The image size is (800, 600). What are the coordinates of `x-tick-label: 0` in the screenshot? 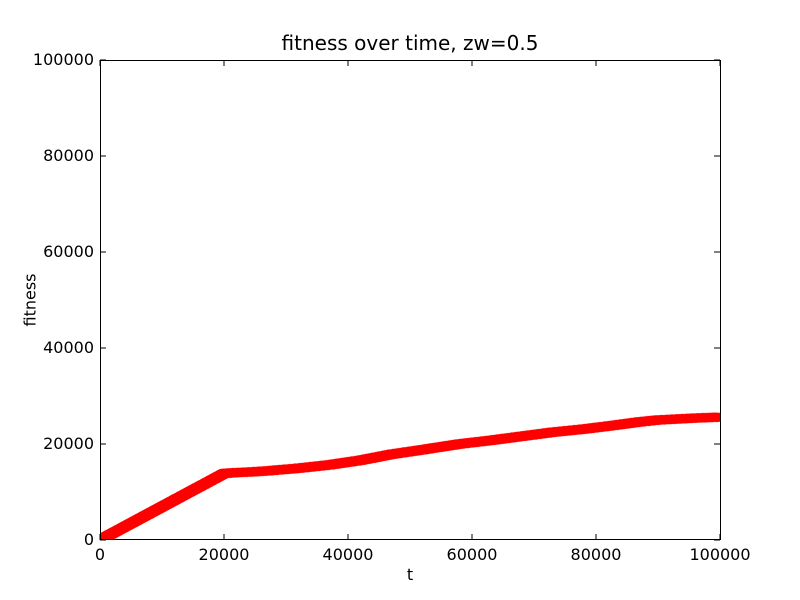 It's located at (100, 554).